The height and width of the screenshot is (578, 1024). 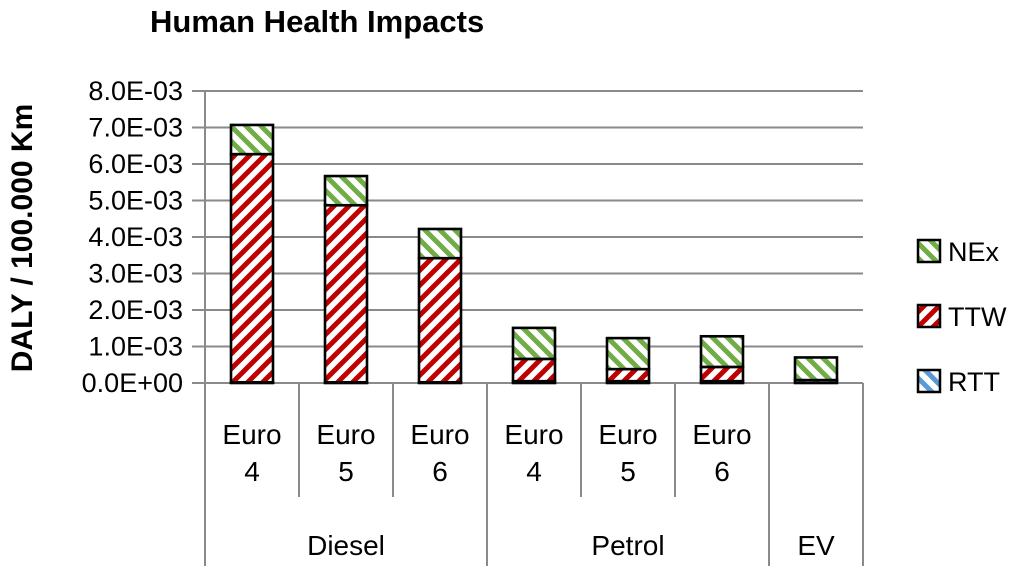 What do you see at coordinates (929, 381) in the screenshot?
I see `legend-swatch-rtt` at bounding box center [929, 381].